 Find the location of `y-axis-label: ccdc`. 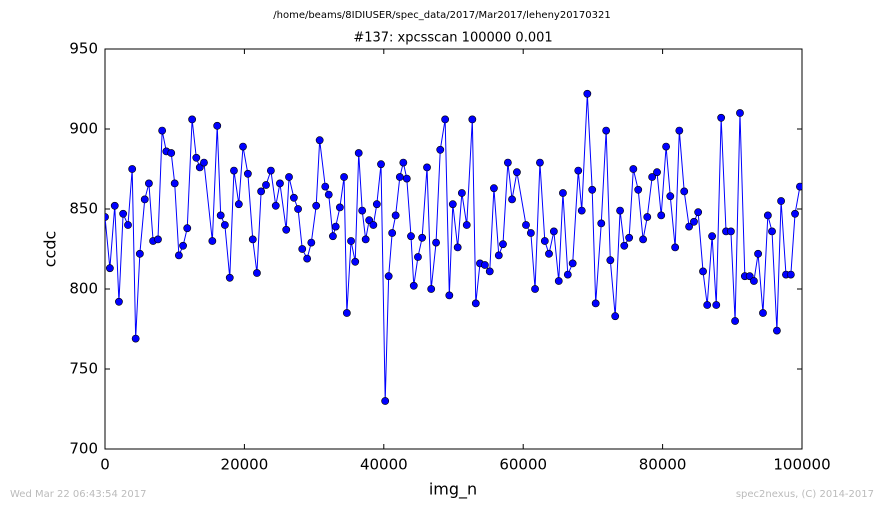

y-axis-label: ccdc is located at coordinates (50, 249).